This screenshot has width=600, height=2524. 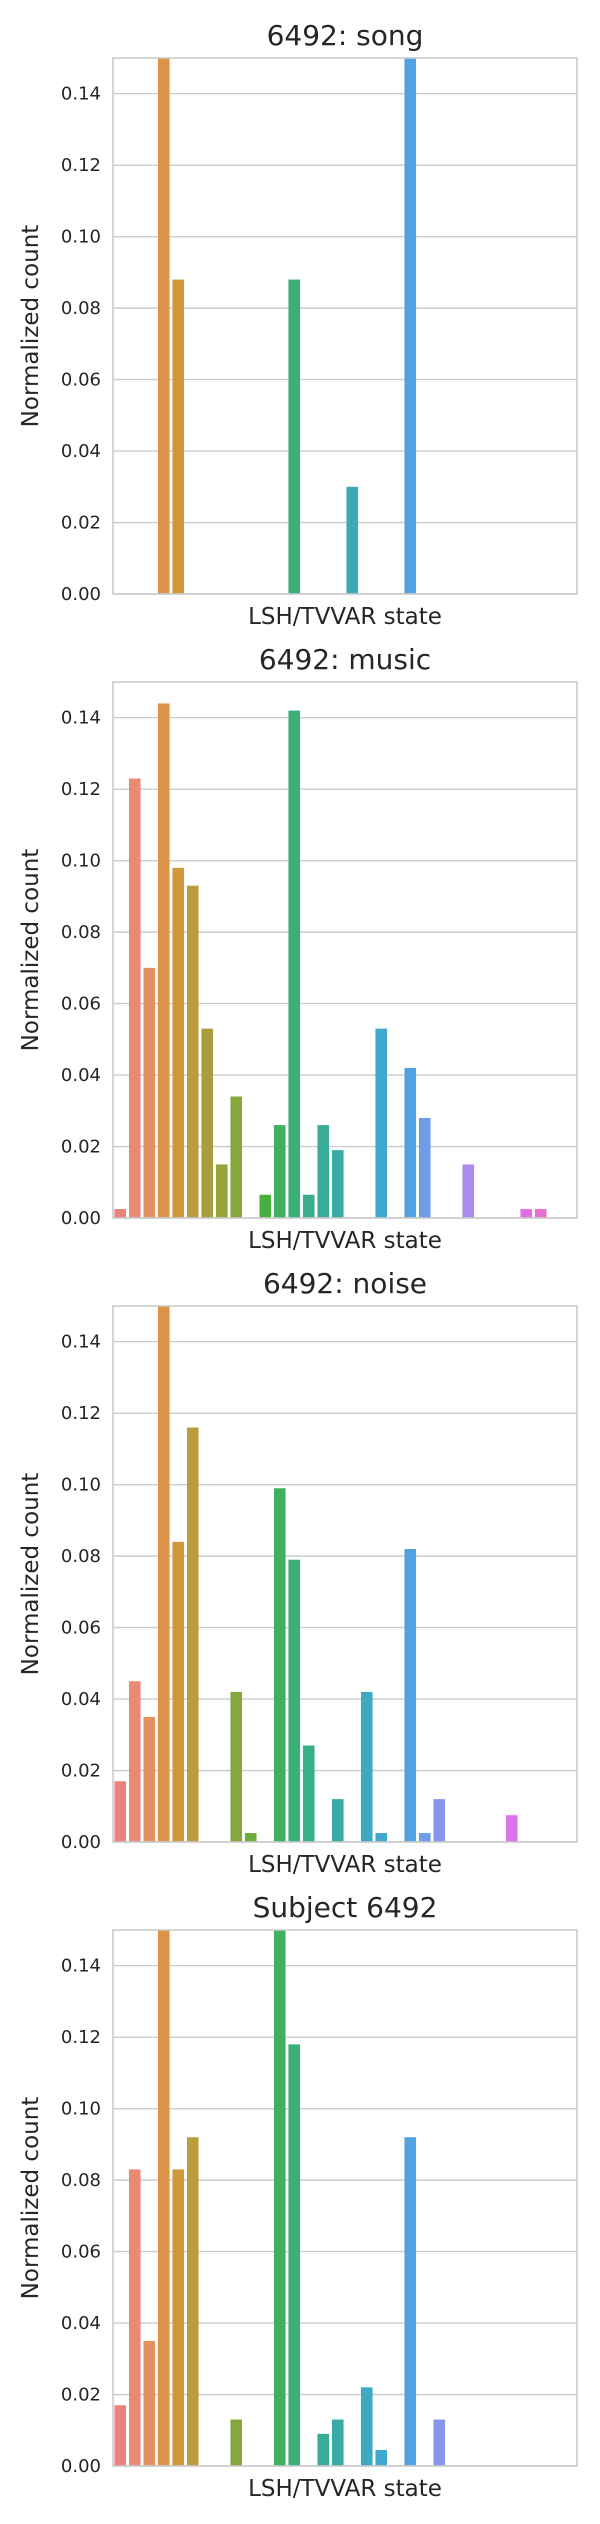 I want to click on chart-title: 6492: noise, so click(x=345, y=1283).